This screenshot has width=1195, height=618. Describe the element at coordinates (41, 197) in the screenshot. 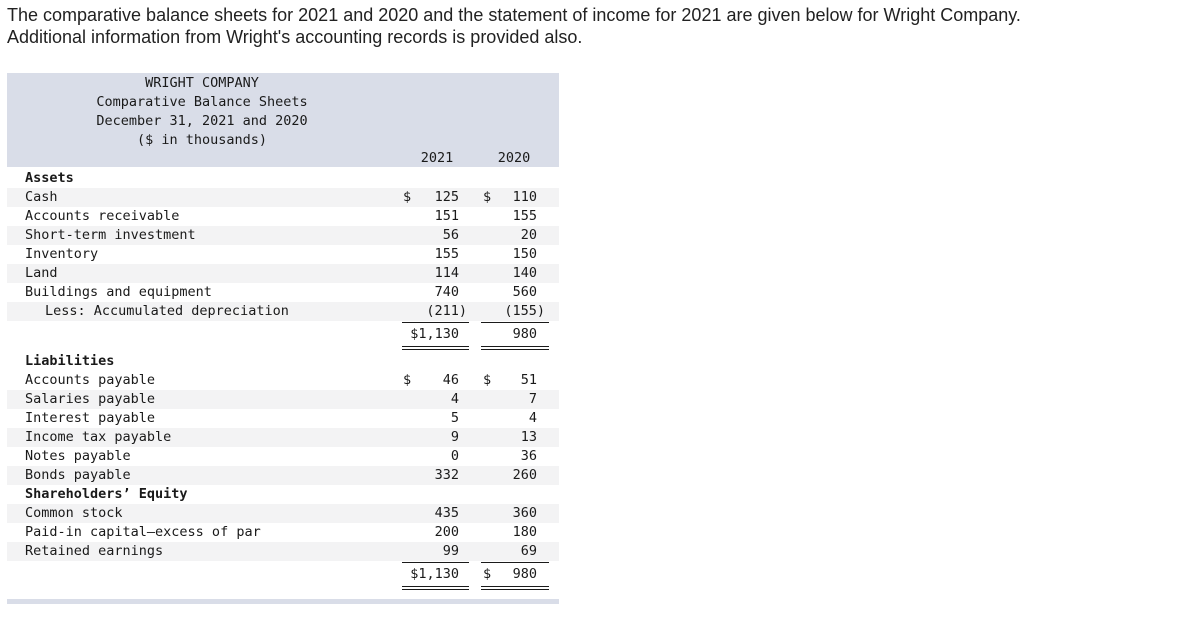

I see `row-label: Cash` at that location.